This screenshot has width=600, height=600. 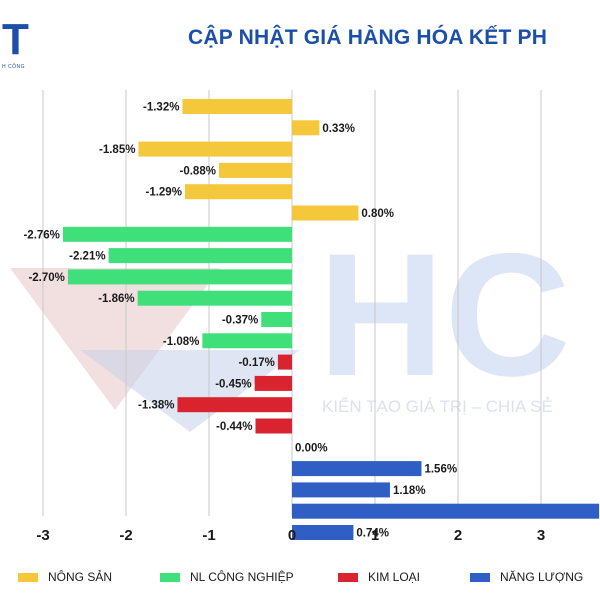 I want to click on data-label: 1.56%, so click(x=440, y=470).